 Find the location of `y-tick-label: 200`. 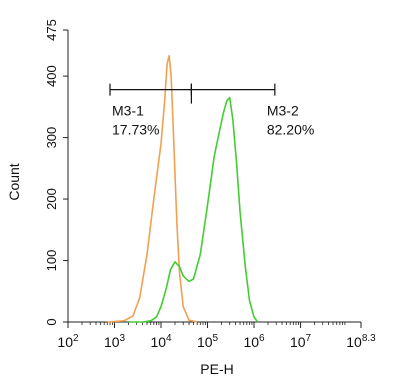

y-tick-label: 200 is located at coordinates (51, 199).